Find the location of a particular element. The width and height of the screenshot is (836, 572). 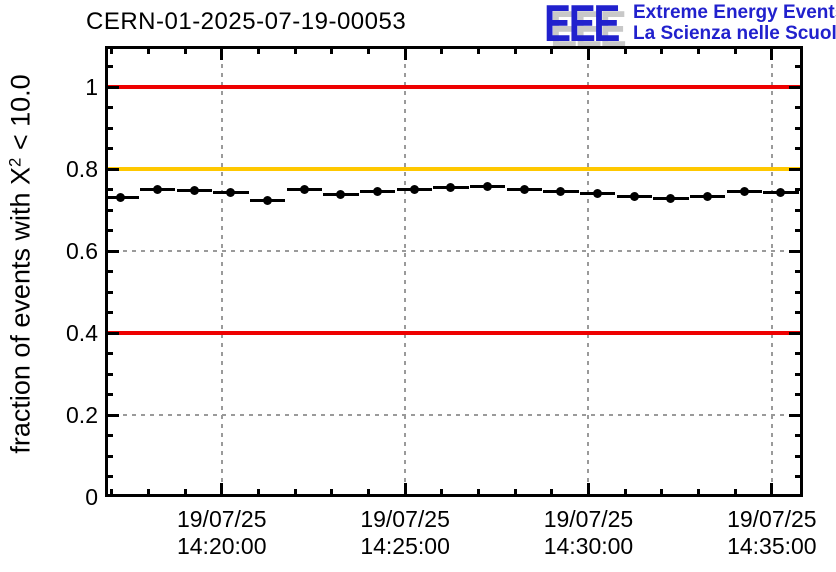

x-tick-label: 19/07/25 14:25:00 is located at coordinates (405, 533).